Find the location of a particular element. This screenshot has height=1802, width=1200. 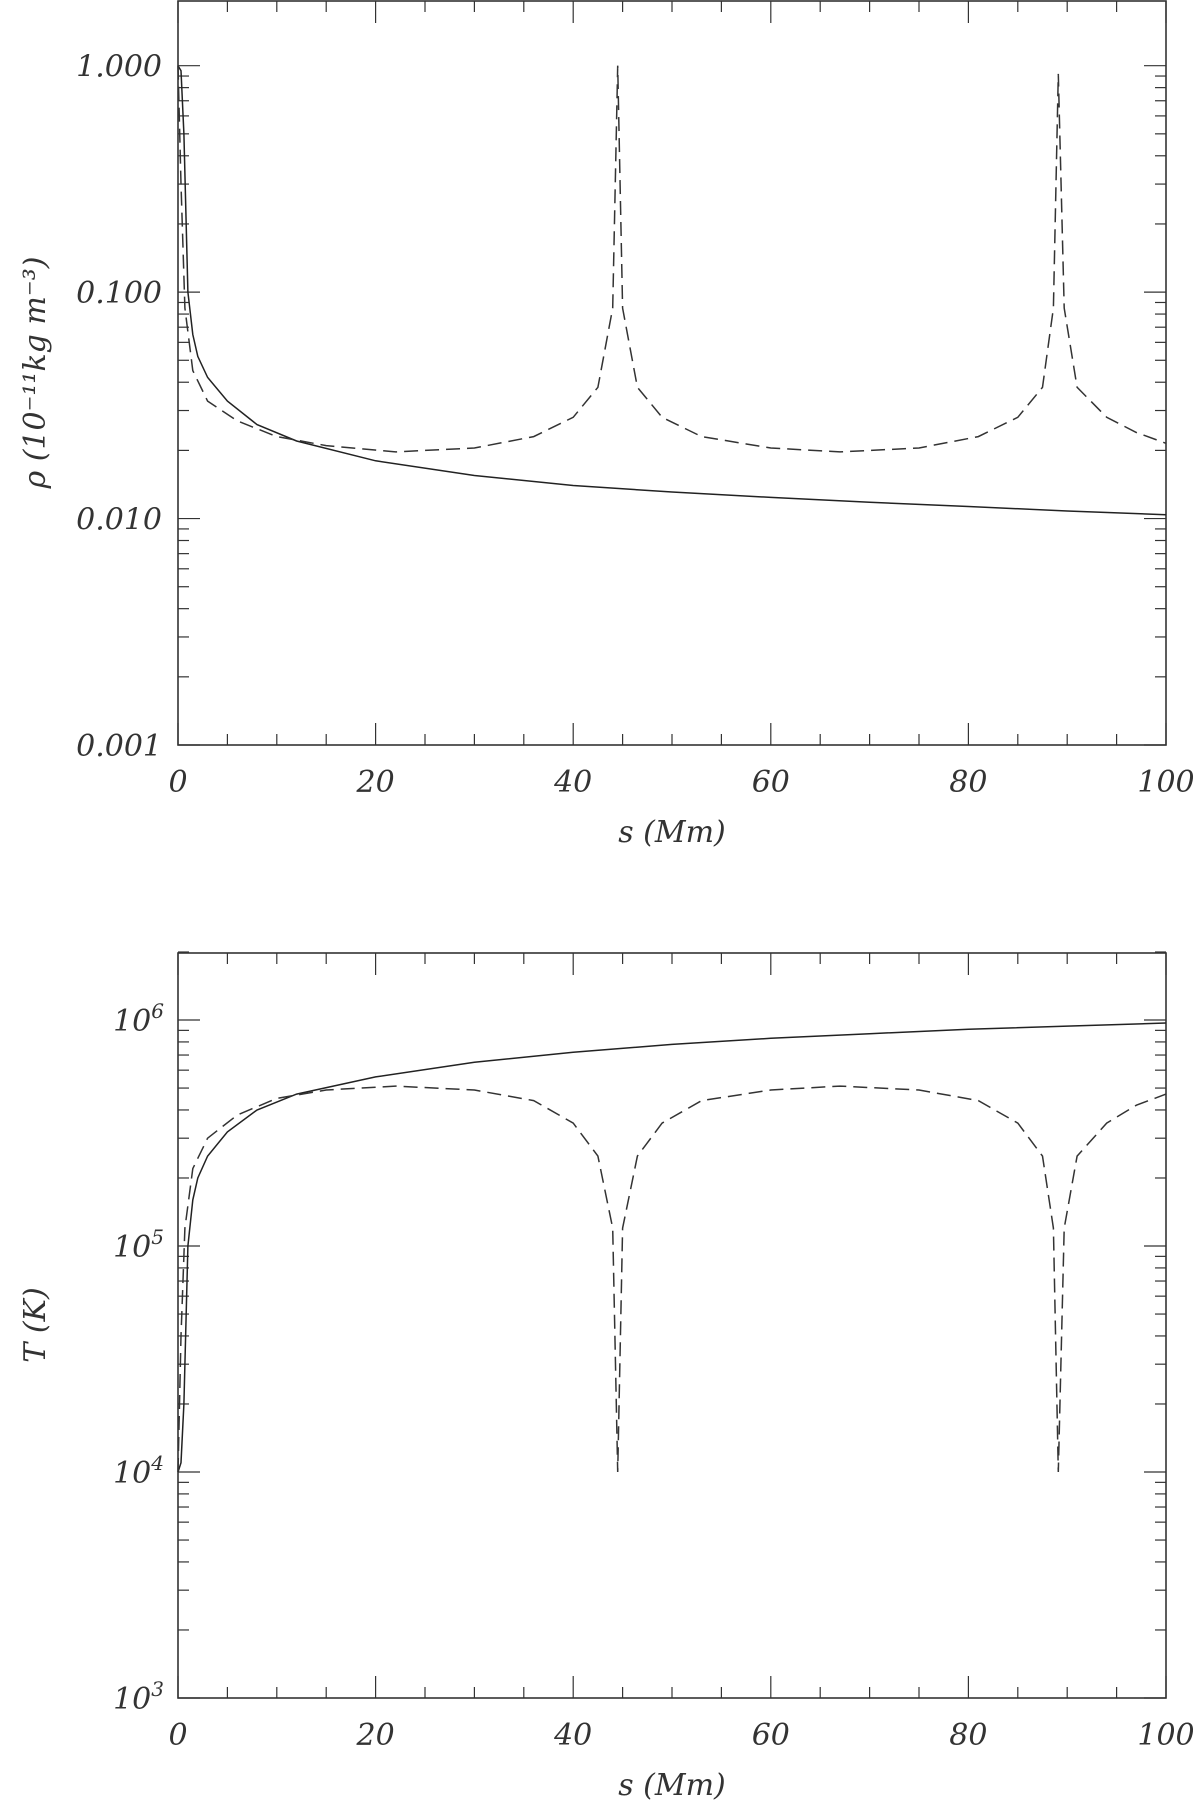

y-tick-label: 1.000 is located at coordinates (119, 67).